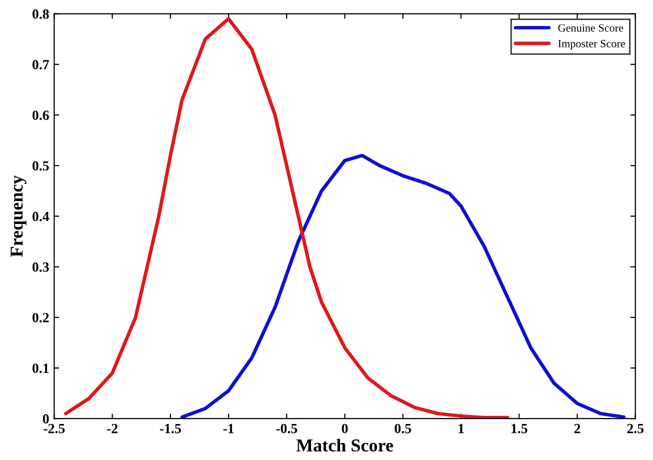 This screenshot has height=460, width=653. I want to click on x-tick-label: 2, so click(577, 429).